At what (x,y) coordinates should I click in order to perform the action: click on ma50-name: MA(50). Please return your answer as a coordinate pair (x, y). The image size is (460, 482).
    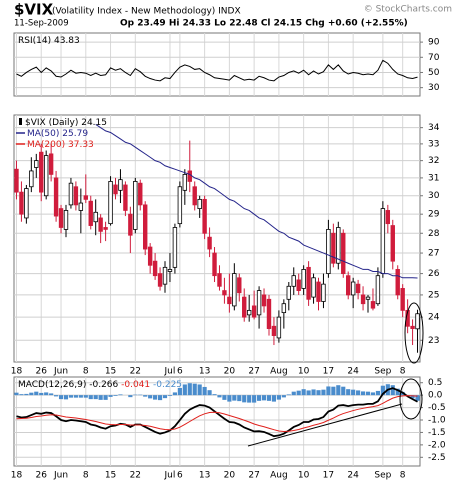
    Looking at the image, I should click on (43, 134).